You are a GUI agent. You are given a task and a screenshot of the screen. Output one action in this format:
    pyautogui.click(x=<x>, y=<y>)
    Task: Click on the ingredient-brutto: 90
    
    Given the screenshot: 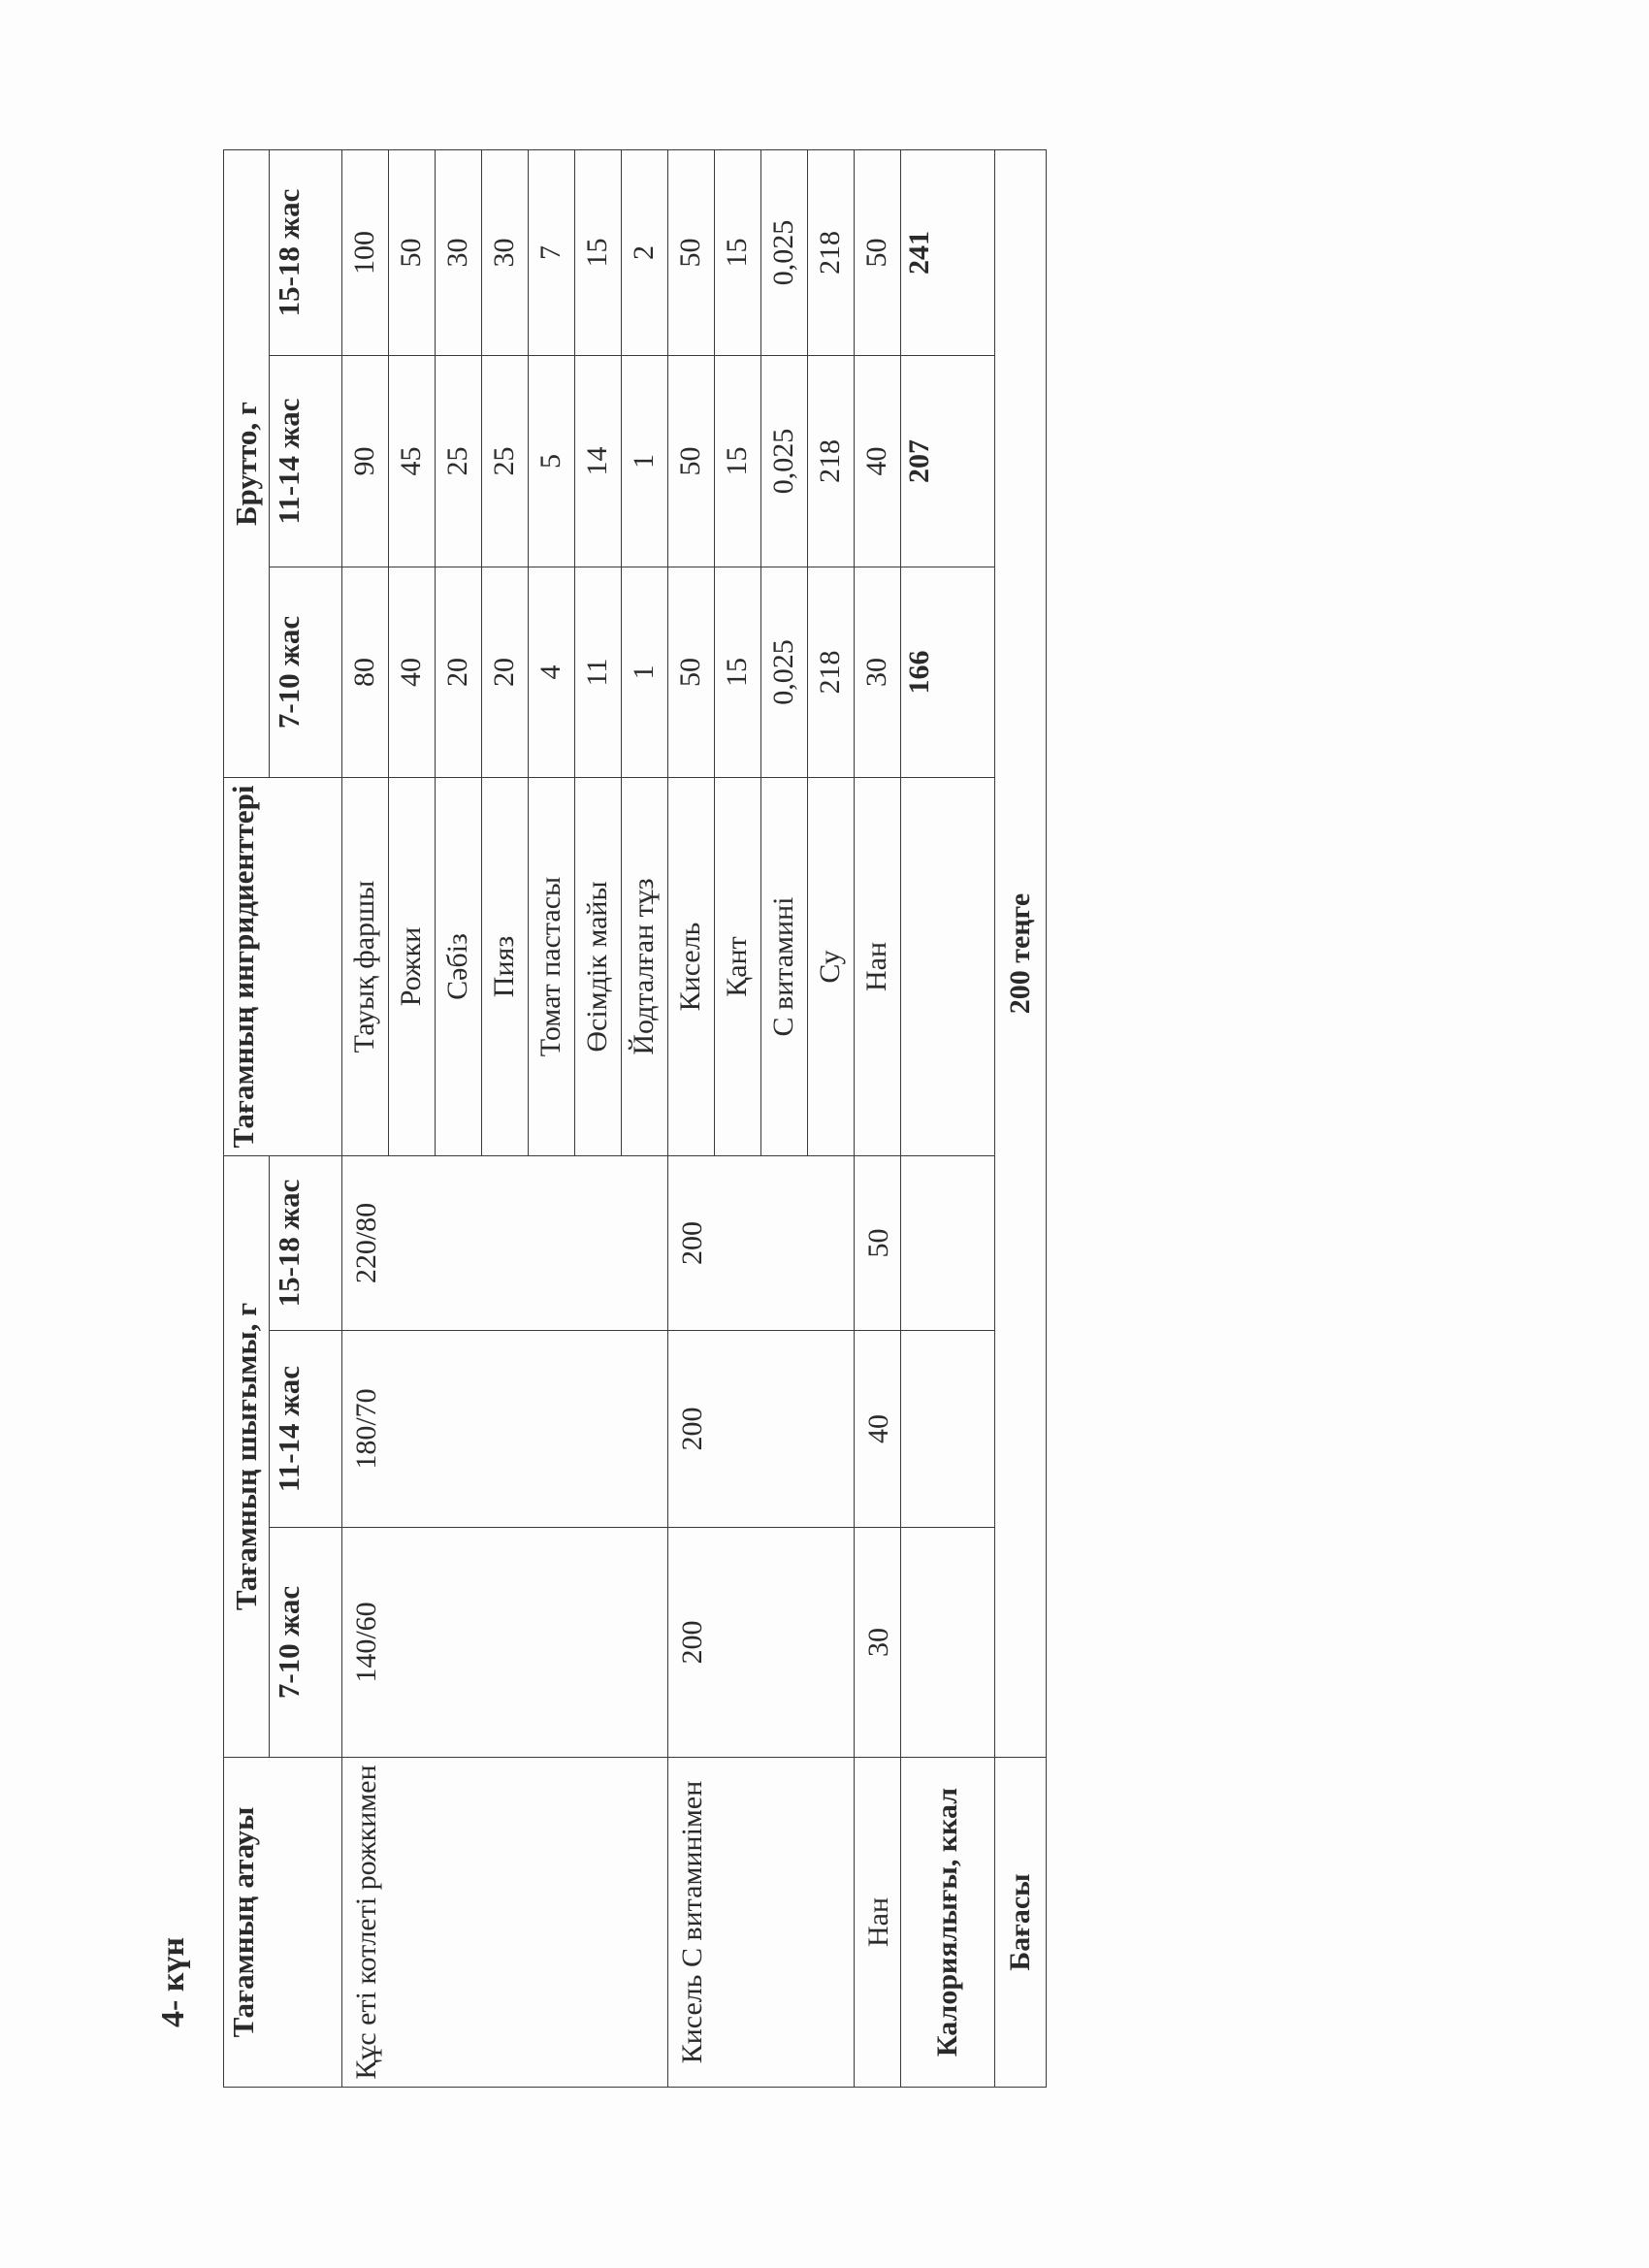 What is the action you would take?
    pyautogui.click(x=365, y=461)
    